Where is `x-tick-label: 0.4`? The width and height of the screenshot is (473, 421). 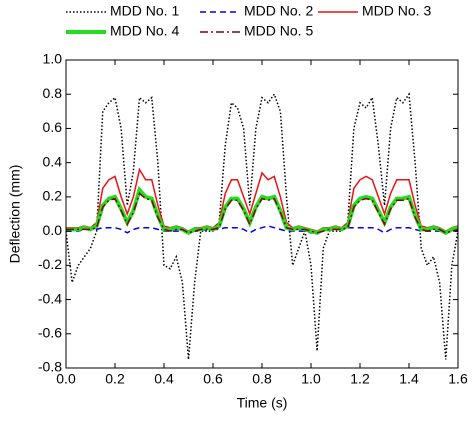 x-tick-label: 0.4 is located at coordinates (164, 379).